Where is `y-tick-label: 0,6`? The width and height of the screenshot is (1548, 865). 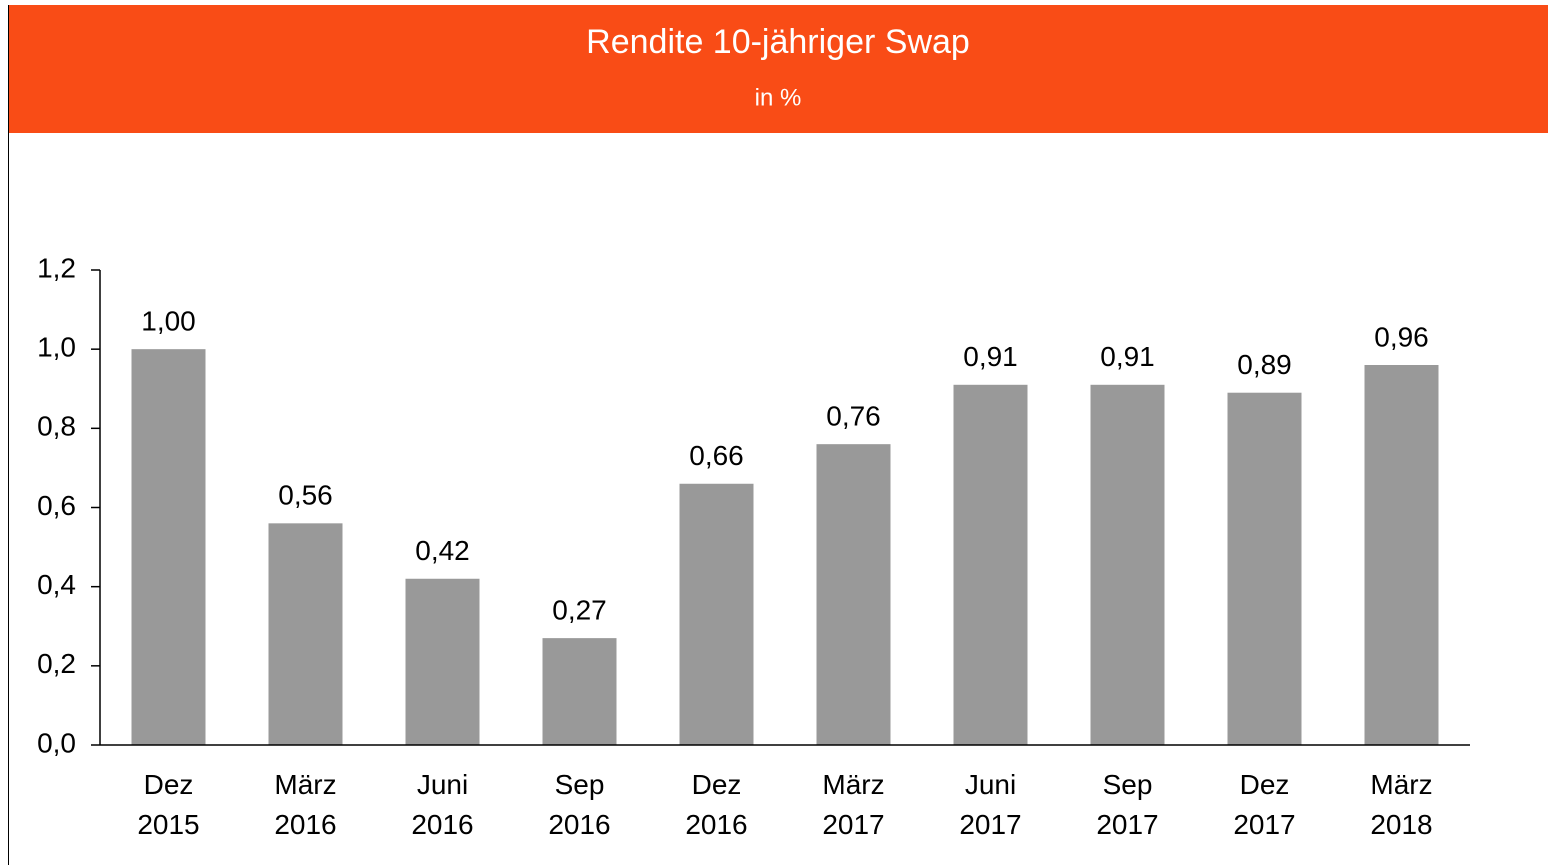 y-tick-label: 0,6 is located at coordinates (56, 505).